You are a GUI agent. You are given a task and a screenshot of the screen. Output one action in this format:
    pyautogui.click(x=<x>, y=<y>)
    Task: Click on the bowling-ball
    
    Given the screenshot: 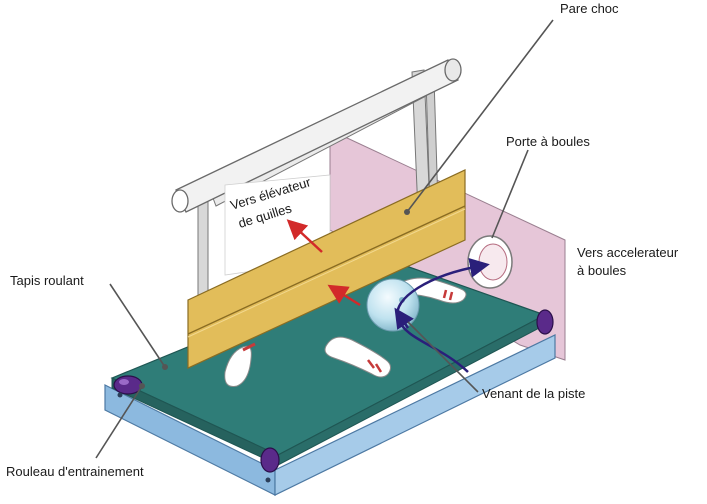 What is the action you would take?
    pyautogui.click(x=393, y=305)
    